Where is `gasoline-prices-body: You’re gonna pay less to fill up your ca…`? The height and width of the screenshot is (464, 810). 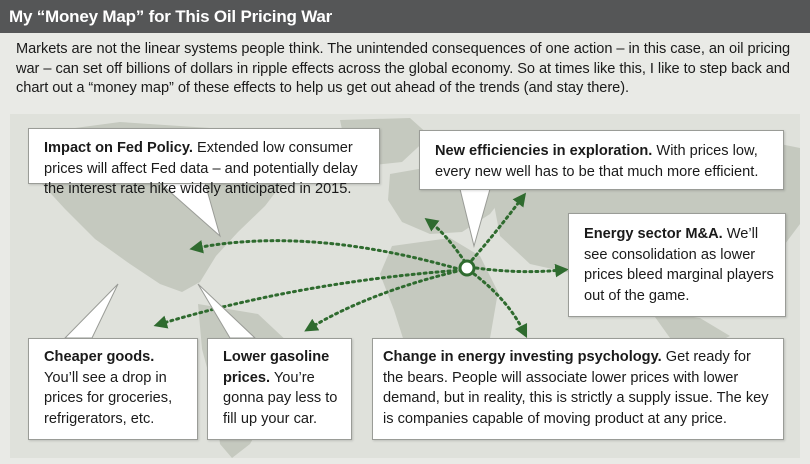 gasoline-prices-body: You’re gonna pay less to fill up your ca… is located at coordinates (280, 398).